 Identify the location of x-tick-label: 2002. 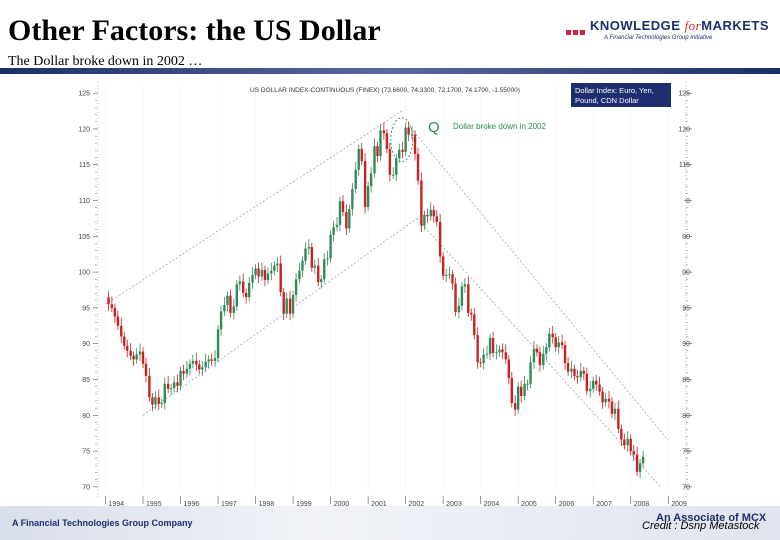
(417, 503).